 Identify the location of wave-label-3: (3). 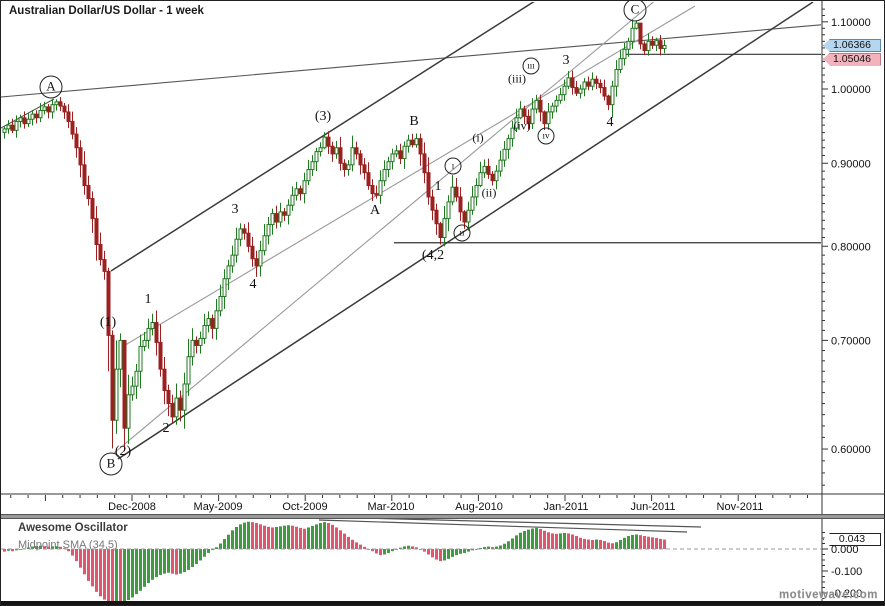
(323, 116).